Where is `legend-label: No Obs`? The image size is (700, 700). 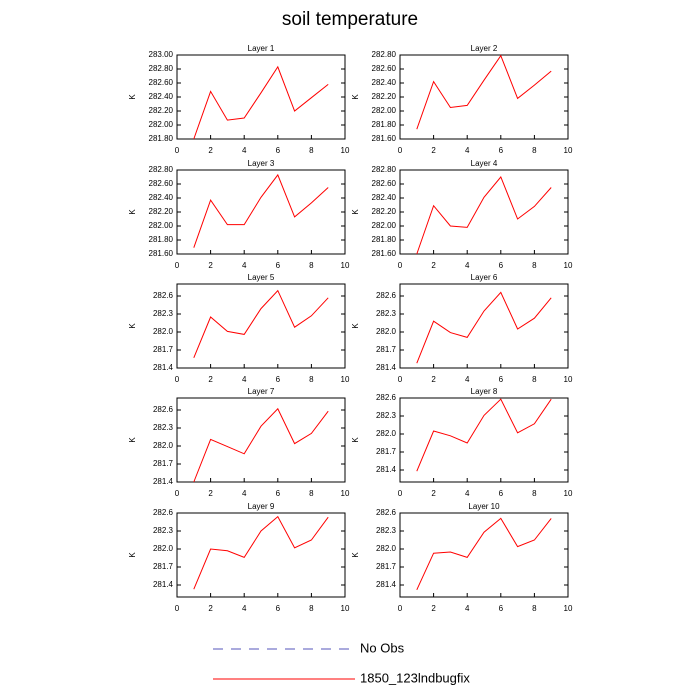
legend-label: No Obs is located at coordinates (382, 647).